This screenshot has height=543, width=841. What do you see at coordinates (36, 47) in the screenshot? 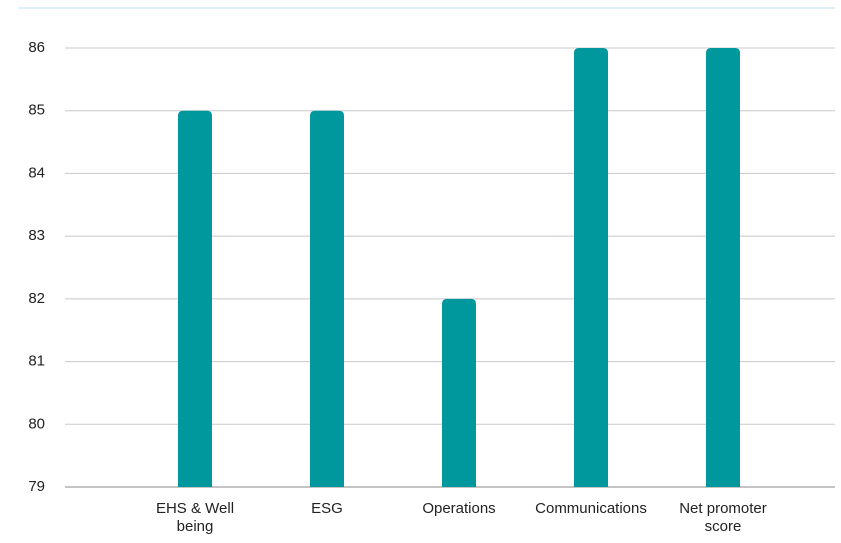
I see `y-tick-label: 86` at bounding box center [36, 47].